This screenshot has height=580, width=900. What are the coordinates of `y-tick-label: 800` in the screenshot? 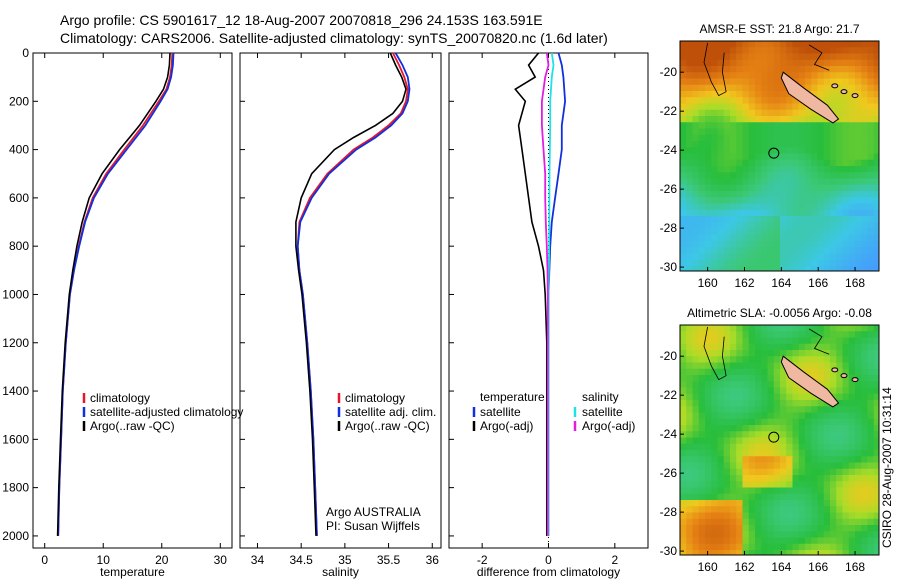 It's located at (19, 246).